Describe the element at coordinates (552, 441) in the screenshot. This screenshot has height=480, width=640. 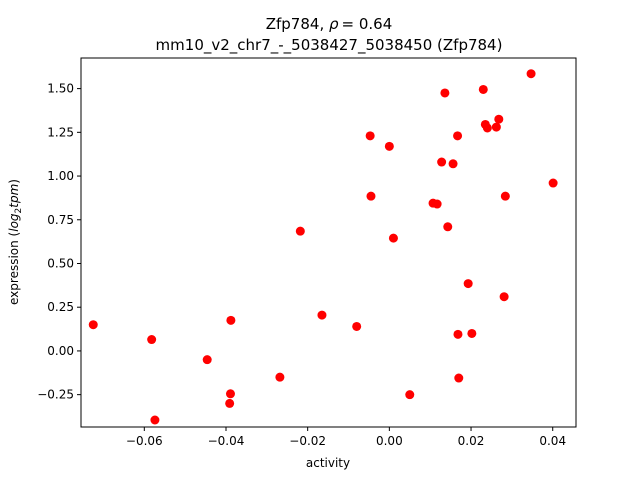
I see `x-tick-label: 0.04` at that location.